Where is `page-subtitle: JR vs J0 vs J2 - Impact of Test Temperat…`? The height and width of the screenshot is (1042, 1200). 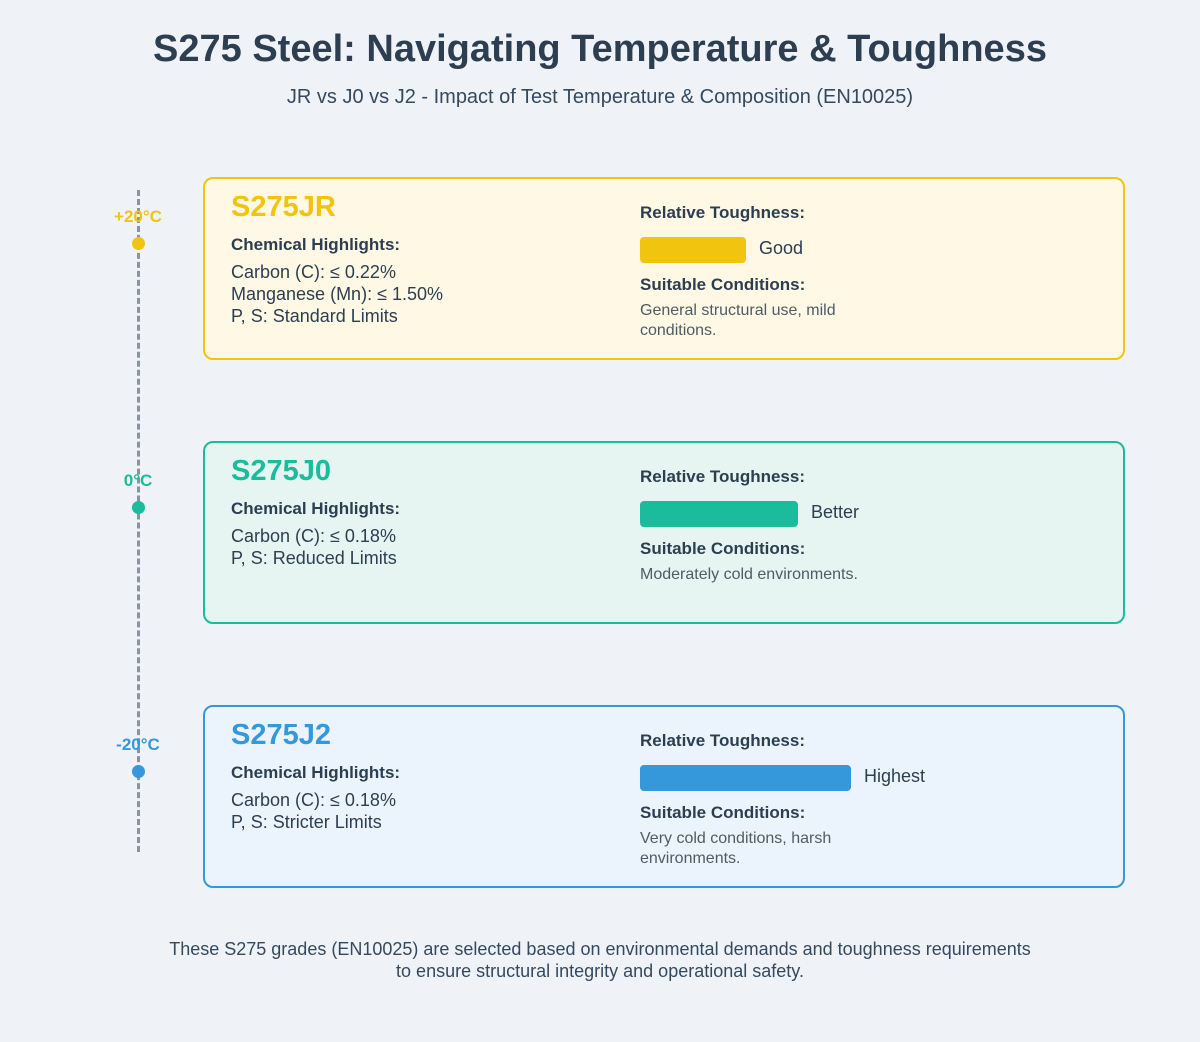 page-subtitle: JR vs J0 vs J2 - Impact of Test Temperat… is located at coordinates (600, 97).